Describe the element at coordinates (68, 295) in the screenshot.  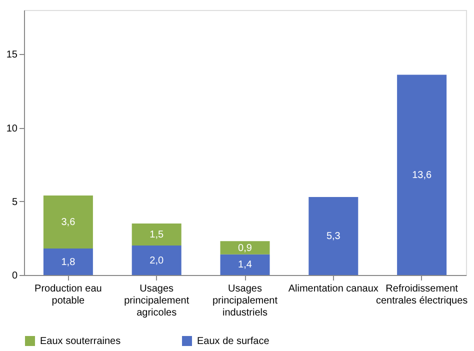
I see `x-tick-label: Production eau potable` at that location.